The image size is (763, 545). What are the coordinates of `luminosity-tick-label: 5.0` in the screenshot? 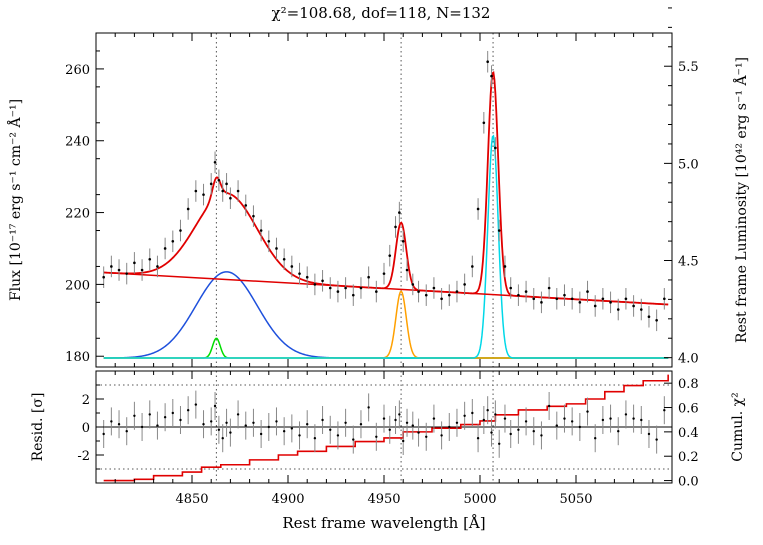 It's located at (688, 164).